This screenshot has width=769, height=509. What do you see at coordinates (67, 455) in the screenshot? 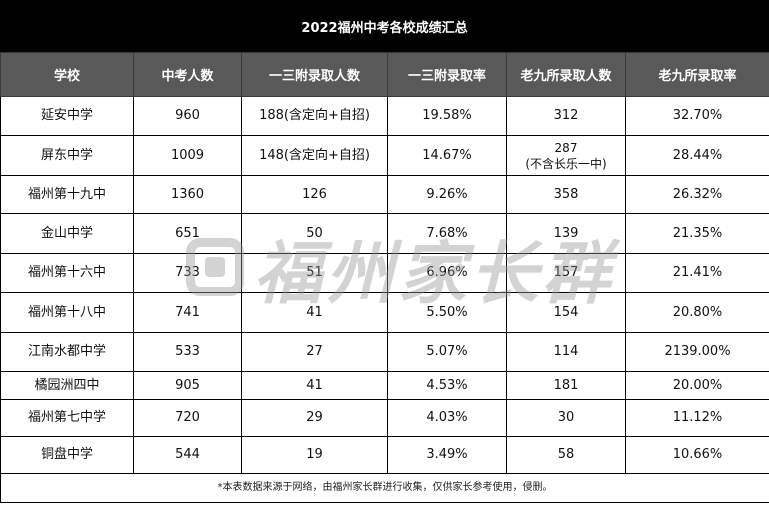
I see `cell-school: 铜盘中学` at bounding box center [67, 455].